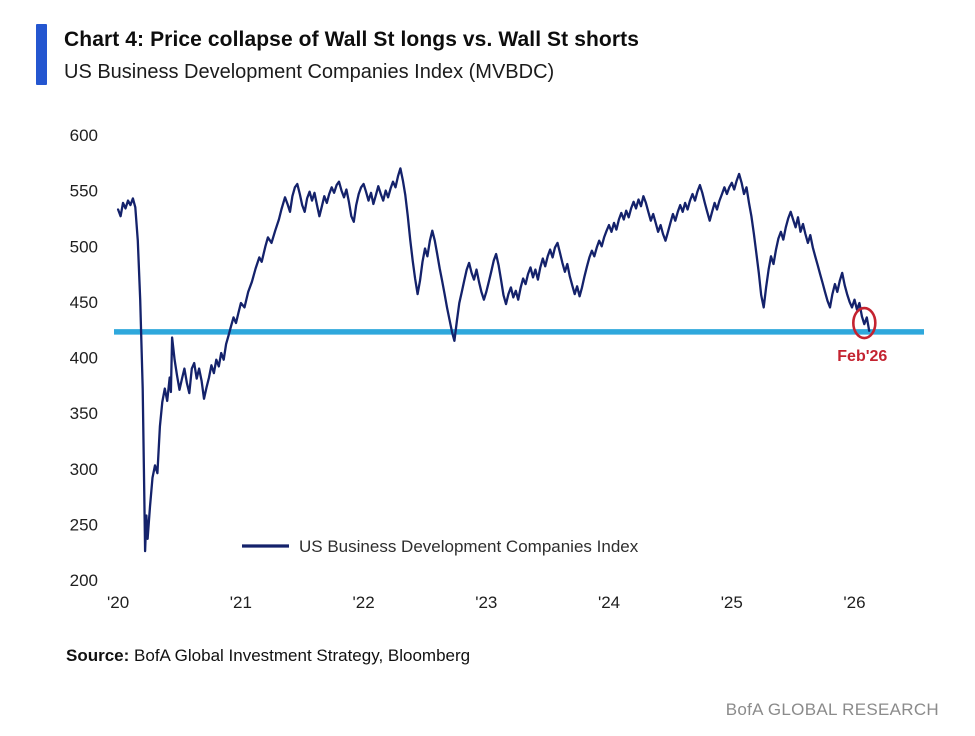 The image size is (975, 736). Describe the element at coordinates (41, 54) in the screenshot. I see `title-accent-bar` at that location.